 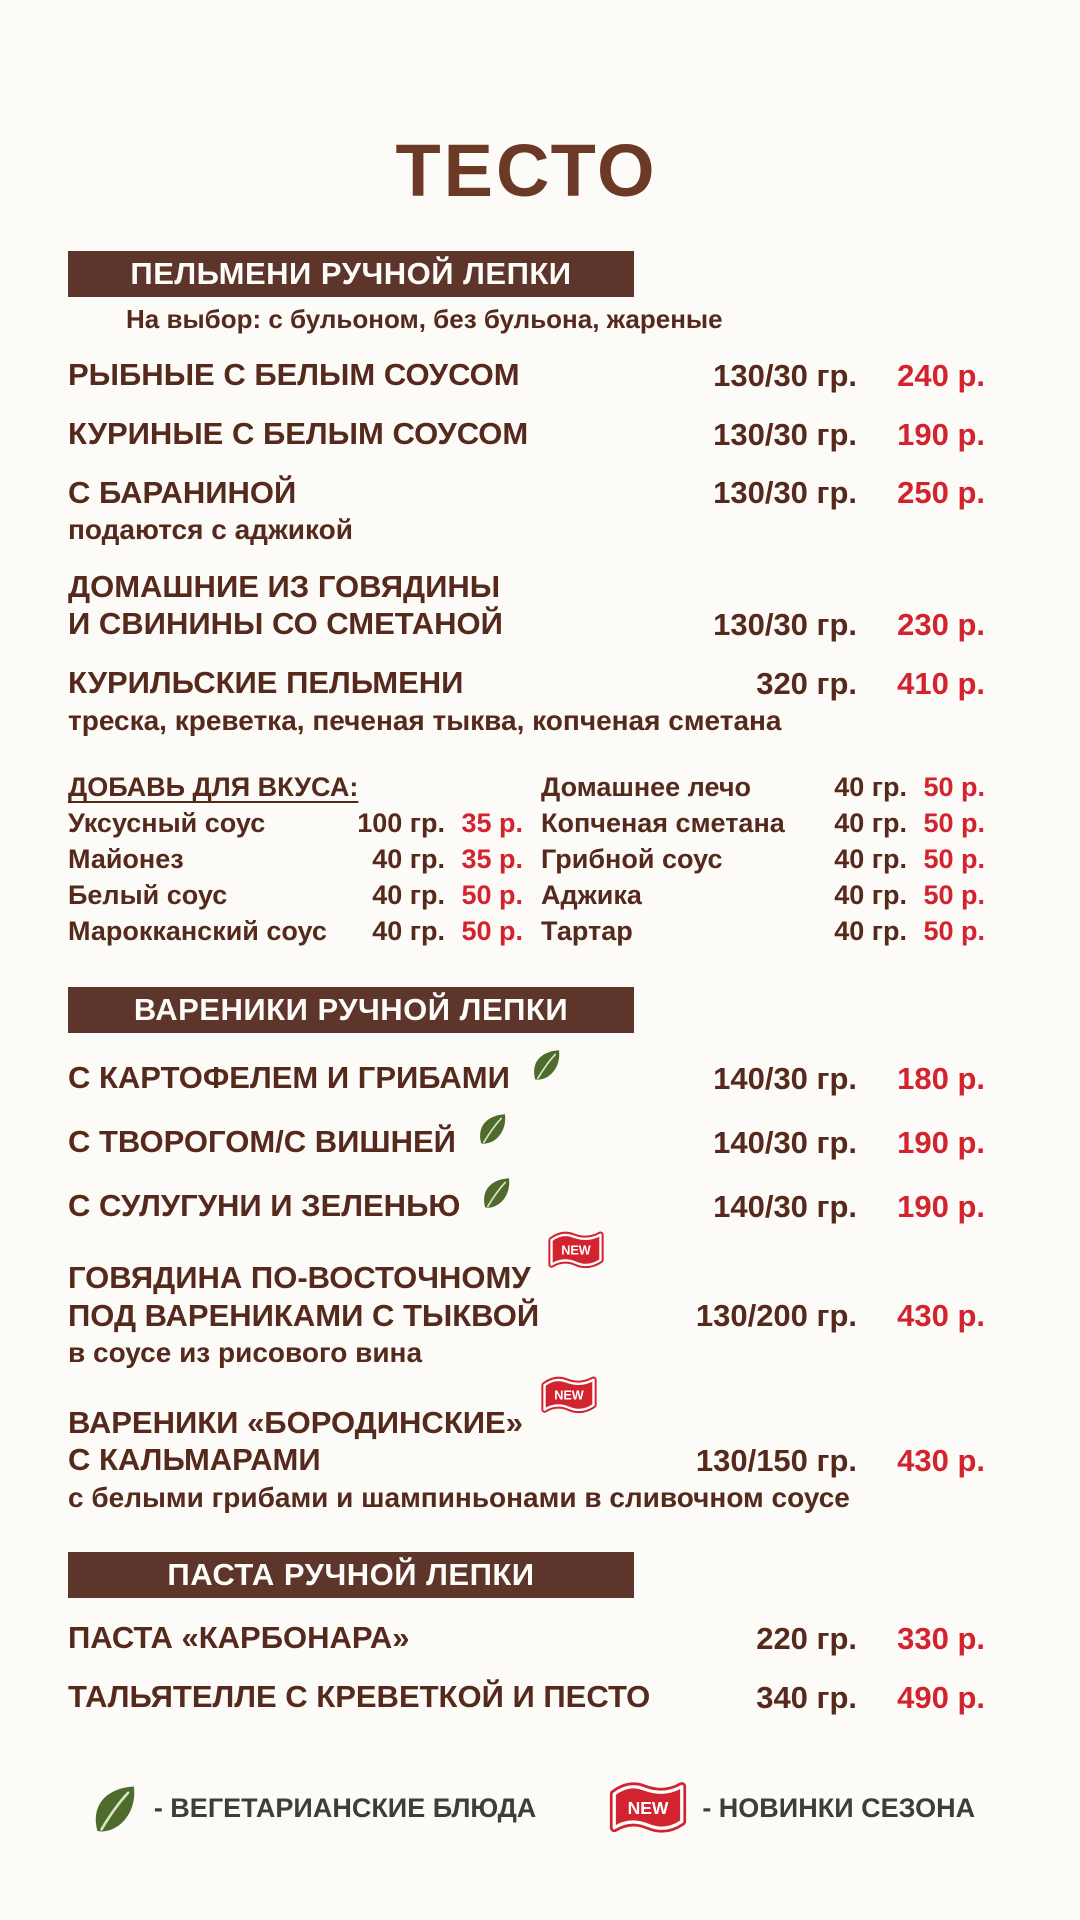 I want to click on item-name: РЫБНЫЕ С БЕЛЫМ СОУСОМ, so click(x=360, y=375).